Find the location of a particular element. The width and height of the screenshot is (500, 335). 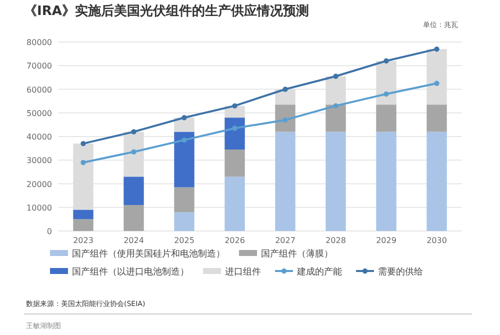

y-tick-label: 70000 is located at coordinates (39, 66).